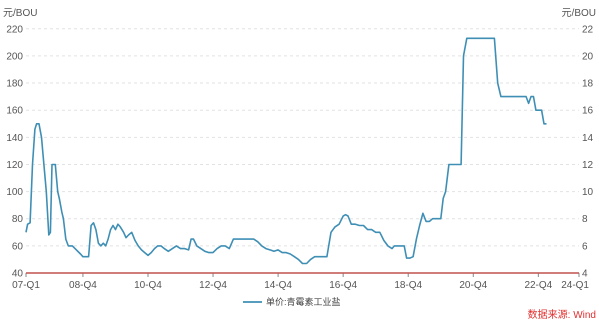 This screenshot has width=599, height=325. Describe the element at coordinates (83, 285) in the screenshot. I see `x-tick-label: 08-Q4` at that location.